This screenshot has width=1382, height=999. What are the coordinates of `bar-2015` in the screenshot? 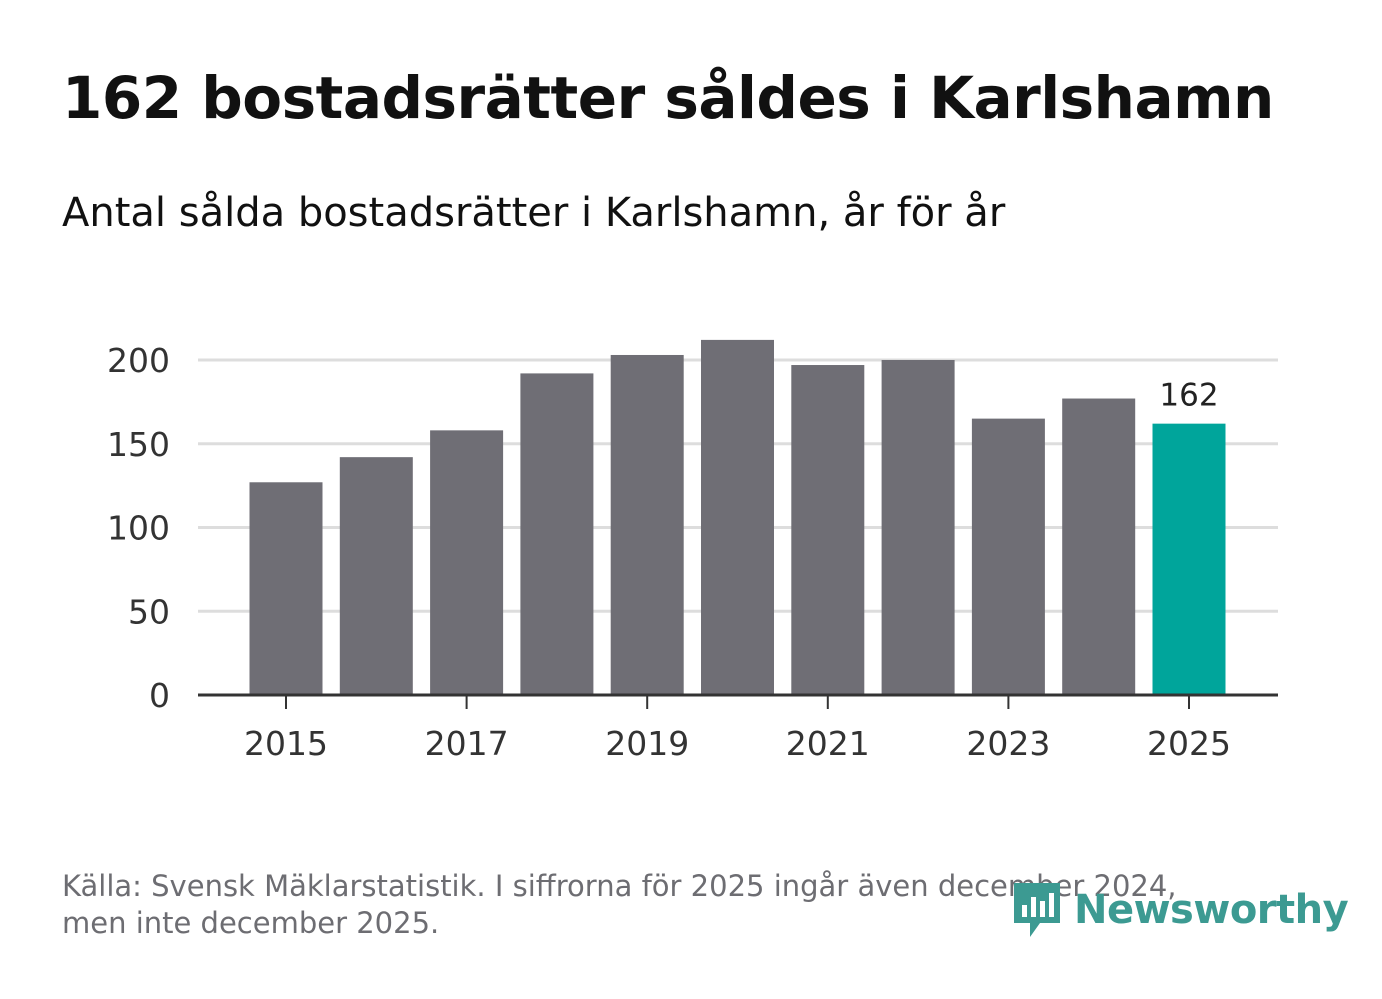 It's located at (286, 588).